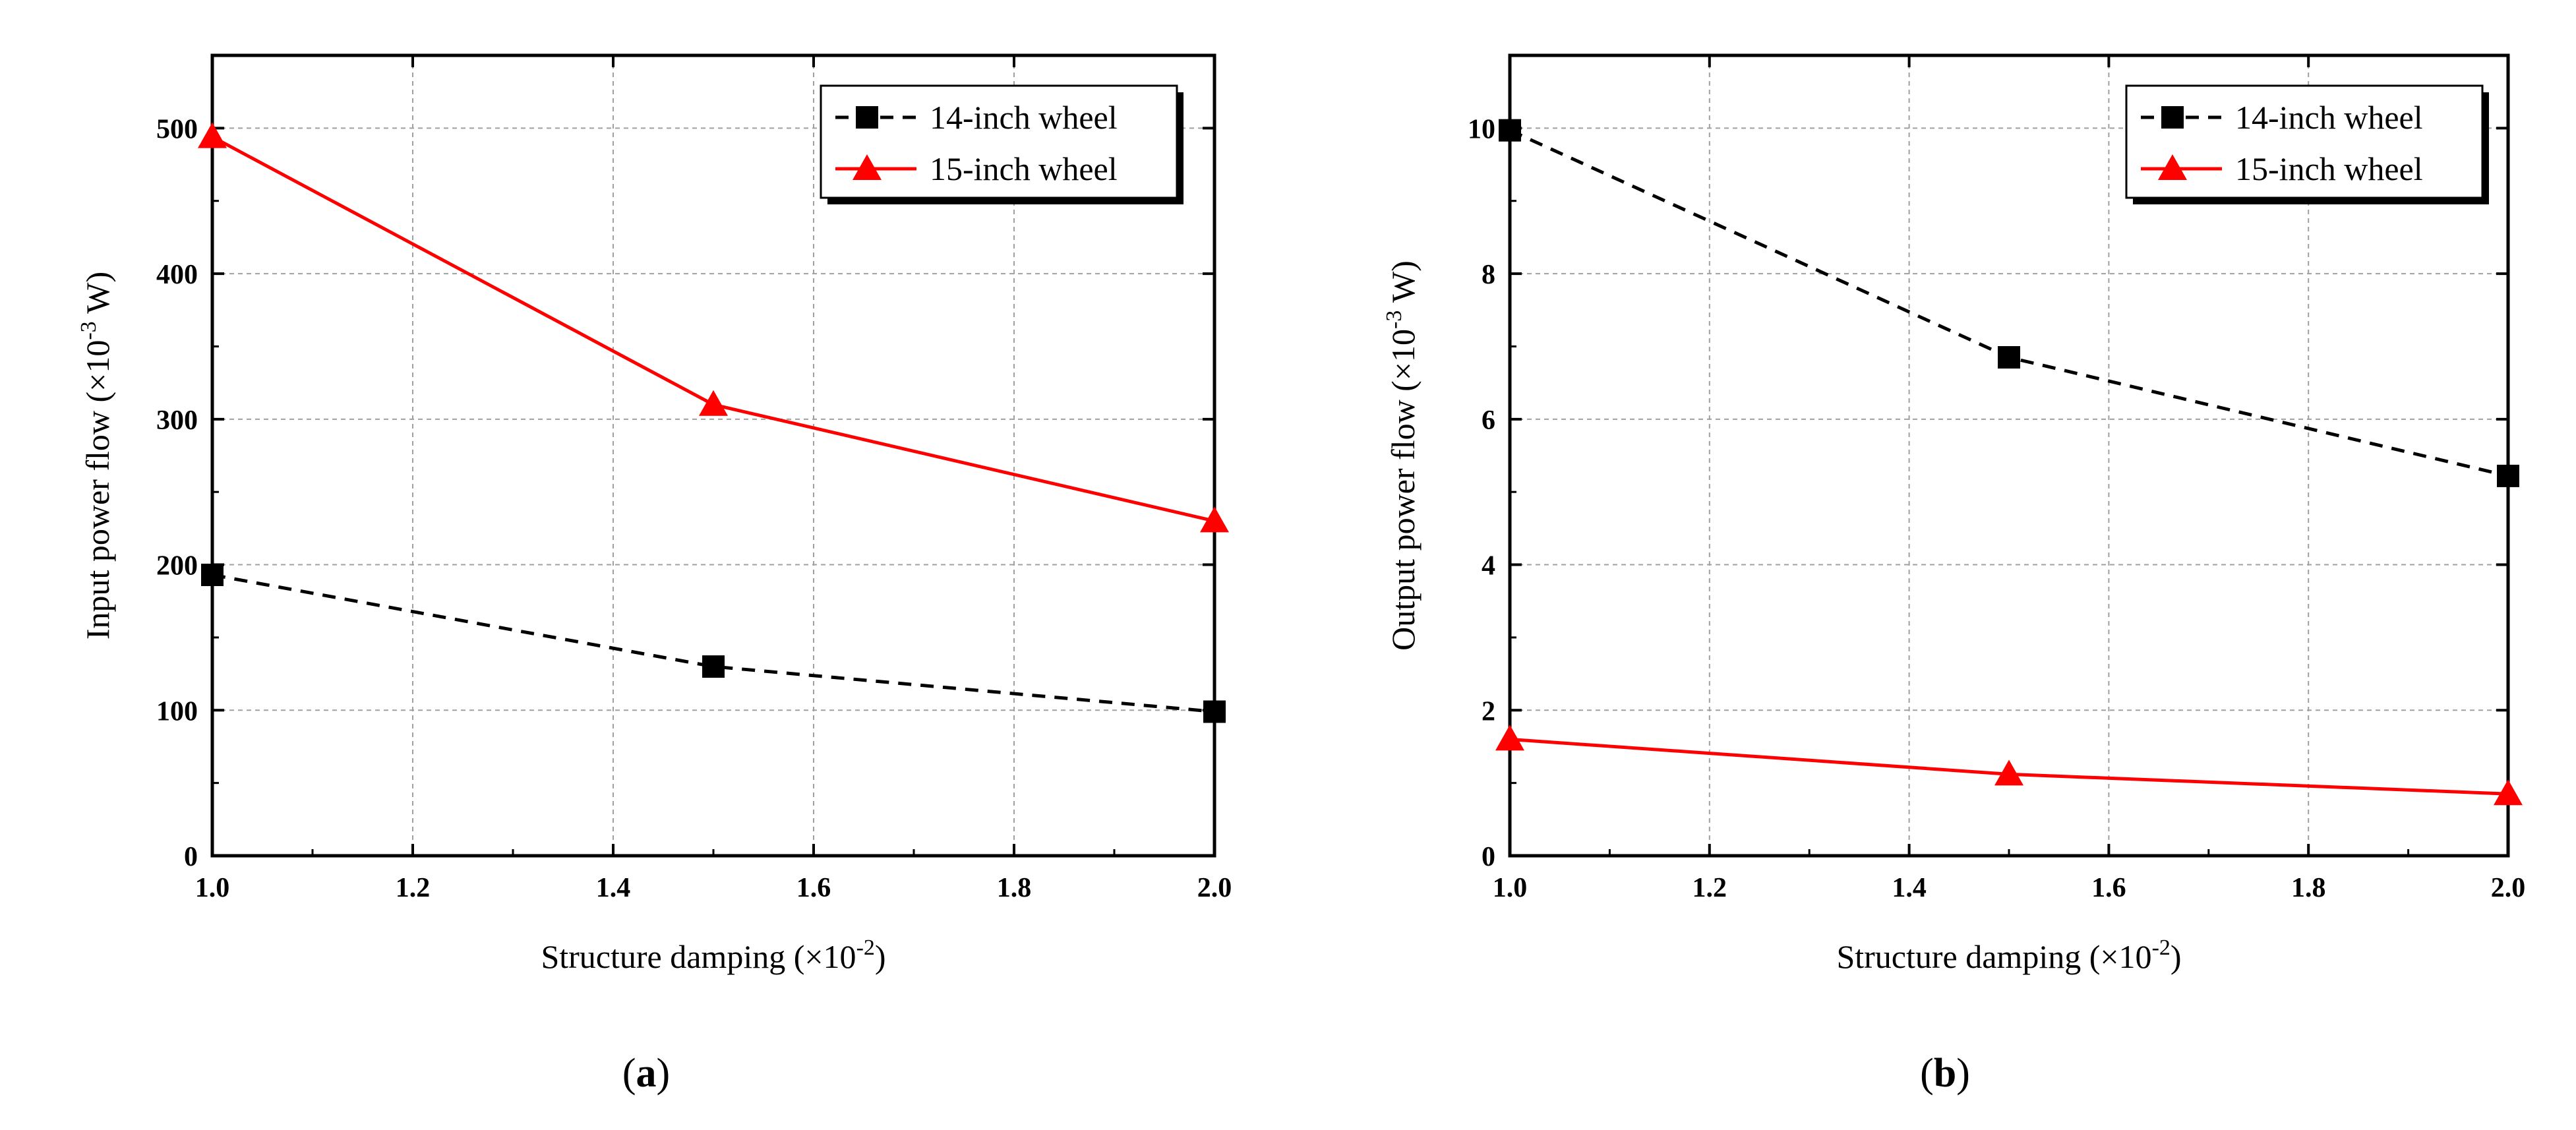  Describe the element at coordinates (1403, 490) in the screenshot. I see `chart-b-y-axis-label-text: Output power flow (×10` at that location.